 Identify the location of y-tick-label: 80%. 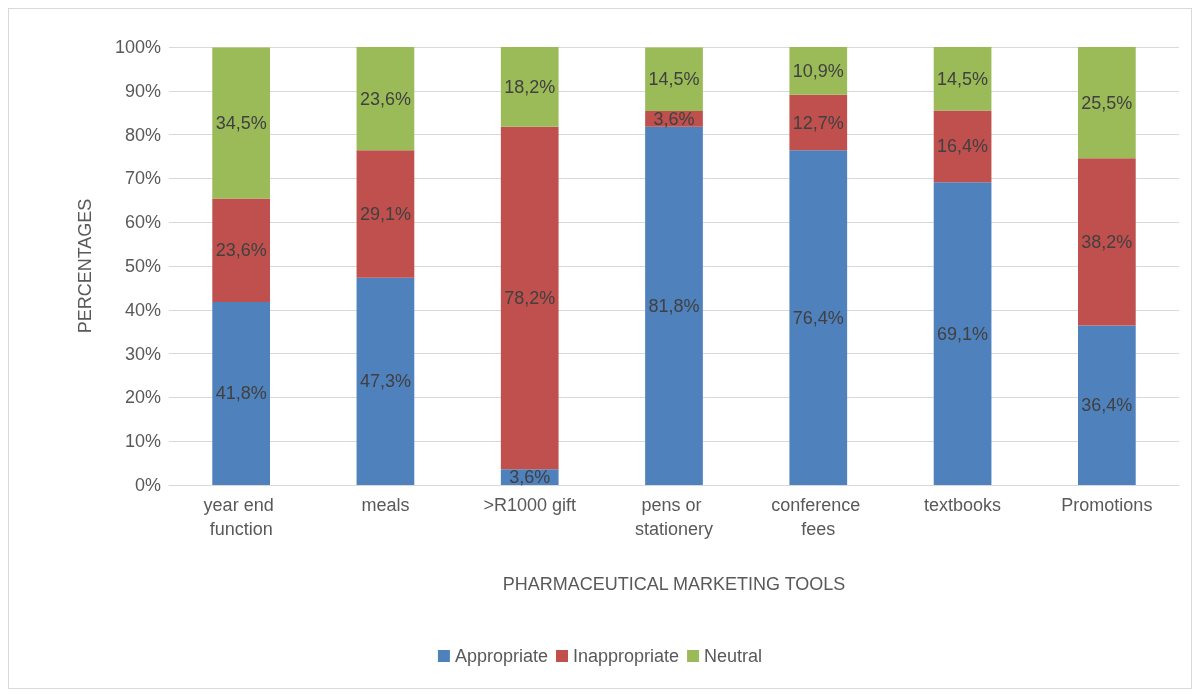
(142, 134).